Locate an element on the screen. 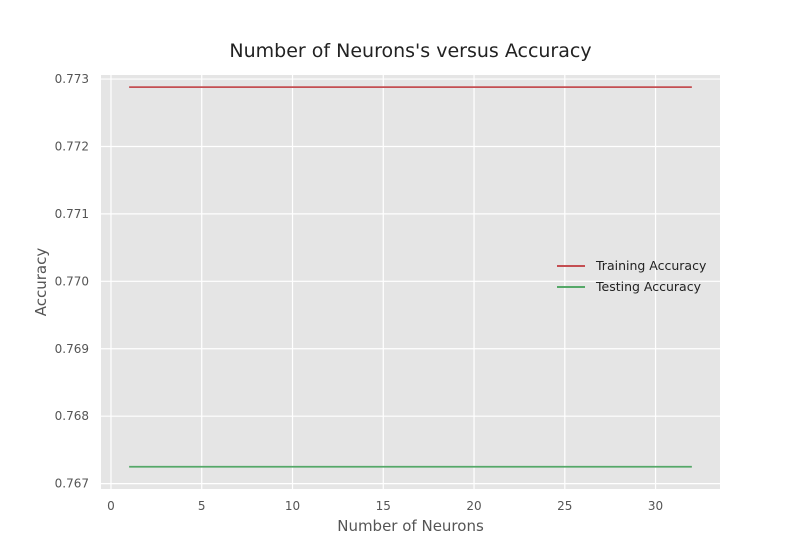  x-tick-label: 15 is located at coordinates (383, 506).